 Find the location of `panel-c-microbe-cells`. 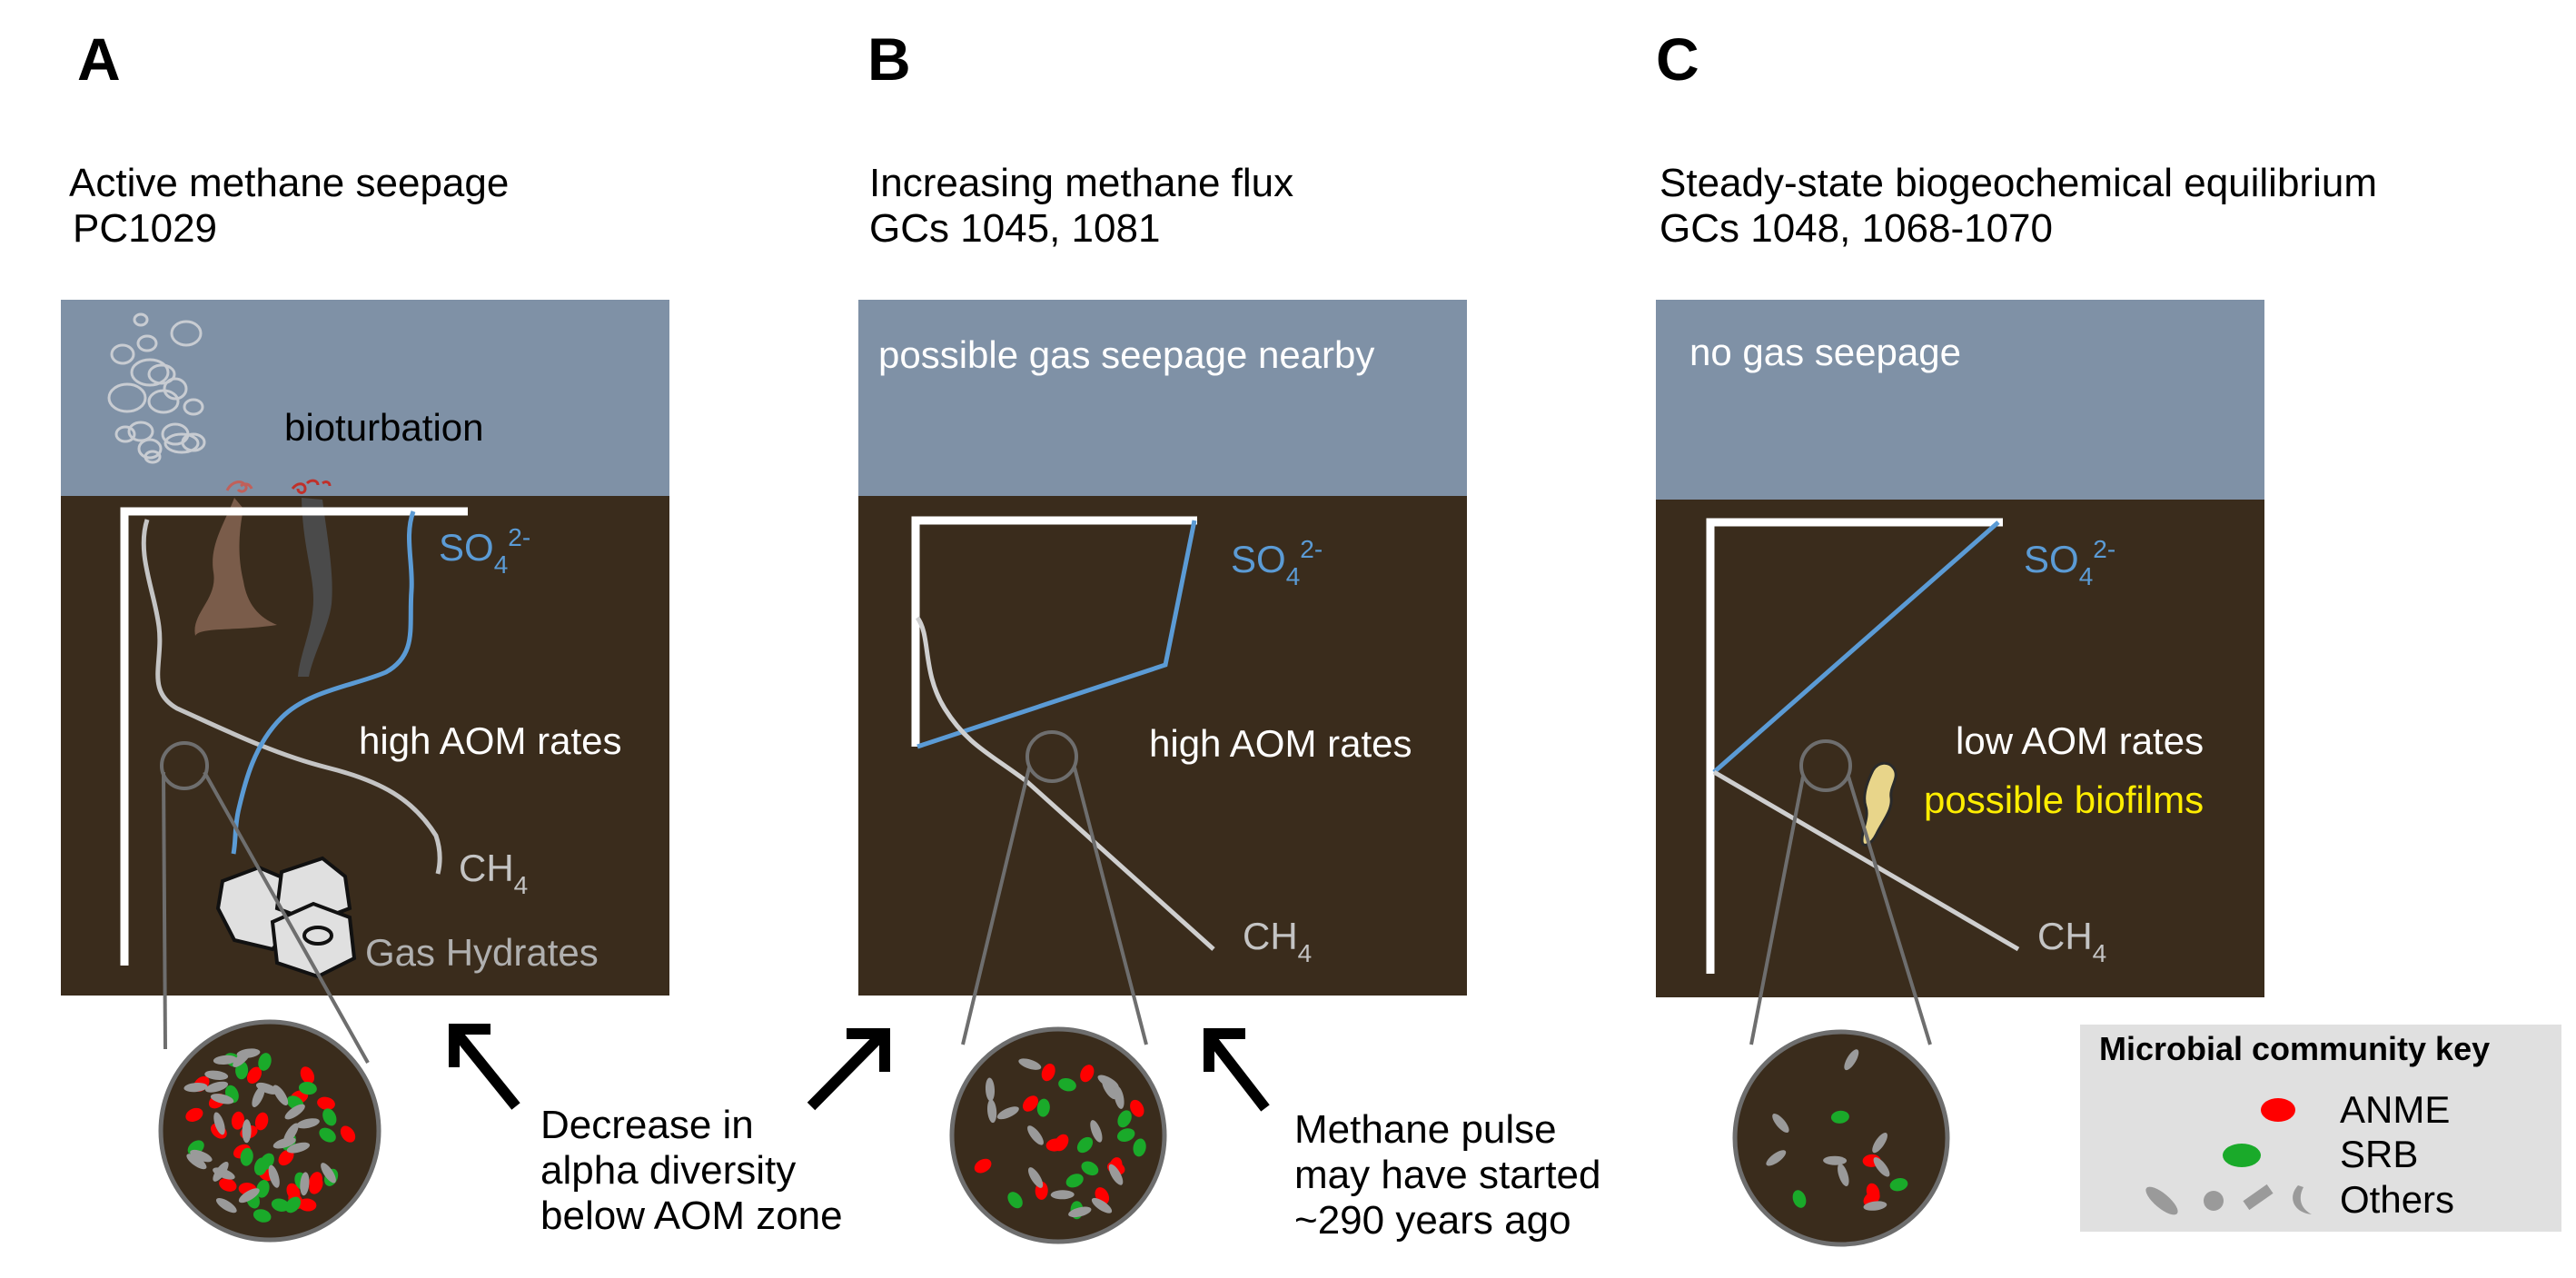

panel-c-microbe-cells is located at coordinates (1837, 1130).